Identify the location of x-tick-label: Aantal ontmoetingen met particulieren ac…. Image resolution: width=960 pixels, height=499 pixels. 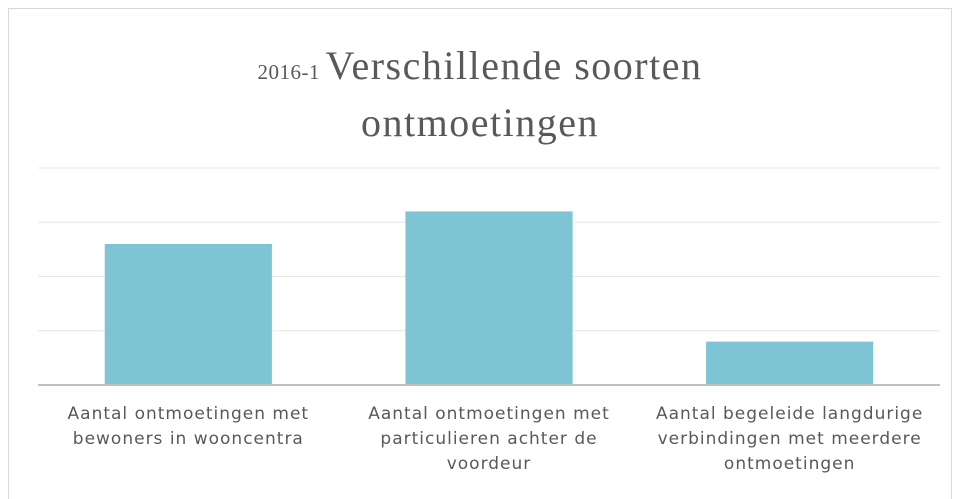
(489, 439).